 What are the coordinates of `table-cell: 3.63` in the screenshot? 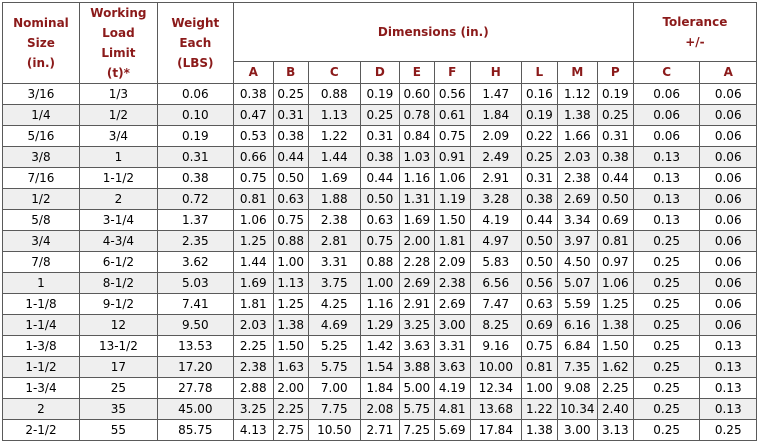 It's located at (452, 367).